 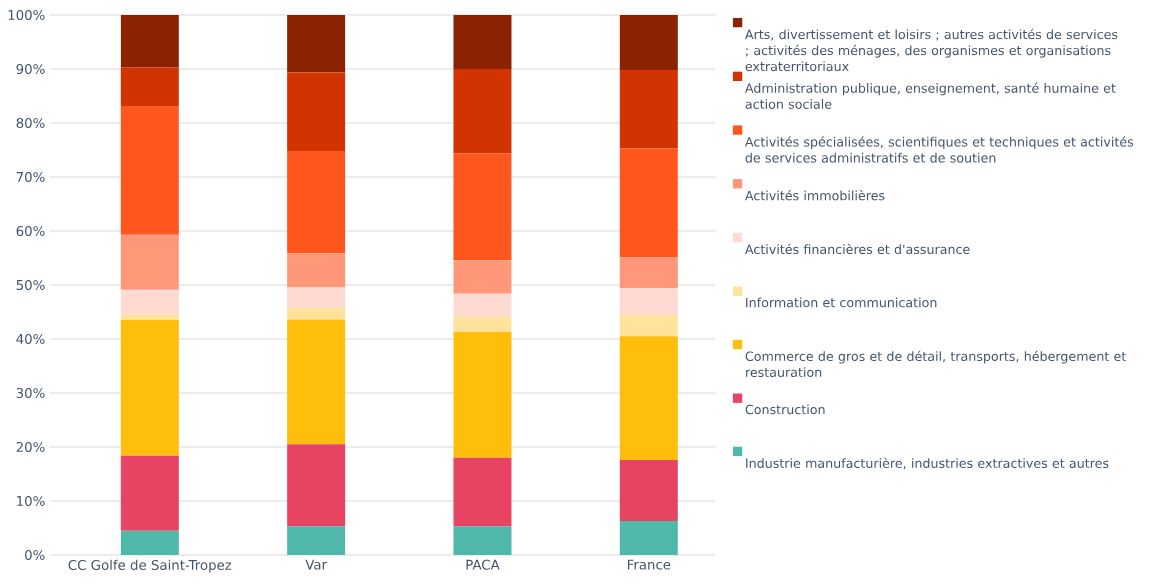 What do you see at coordinates (316, 564) in the screenshot?
I see `x-tick-label: Var` at bounding box center [316, 564].